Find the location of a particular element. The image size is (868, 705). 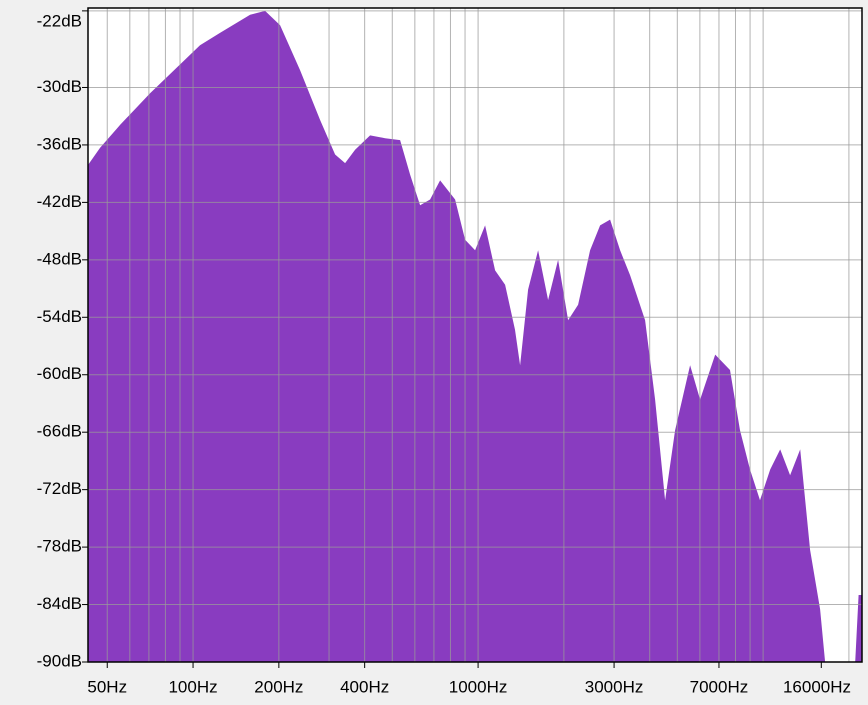

x-tick-label: 50Hz is located at coordinates (107, 686).